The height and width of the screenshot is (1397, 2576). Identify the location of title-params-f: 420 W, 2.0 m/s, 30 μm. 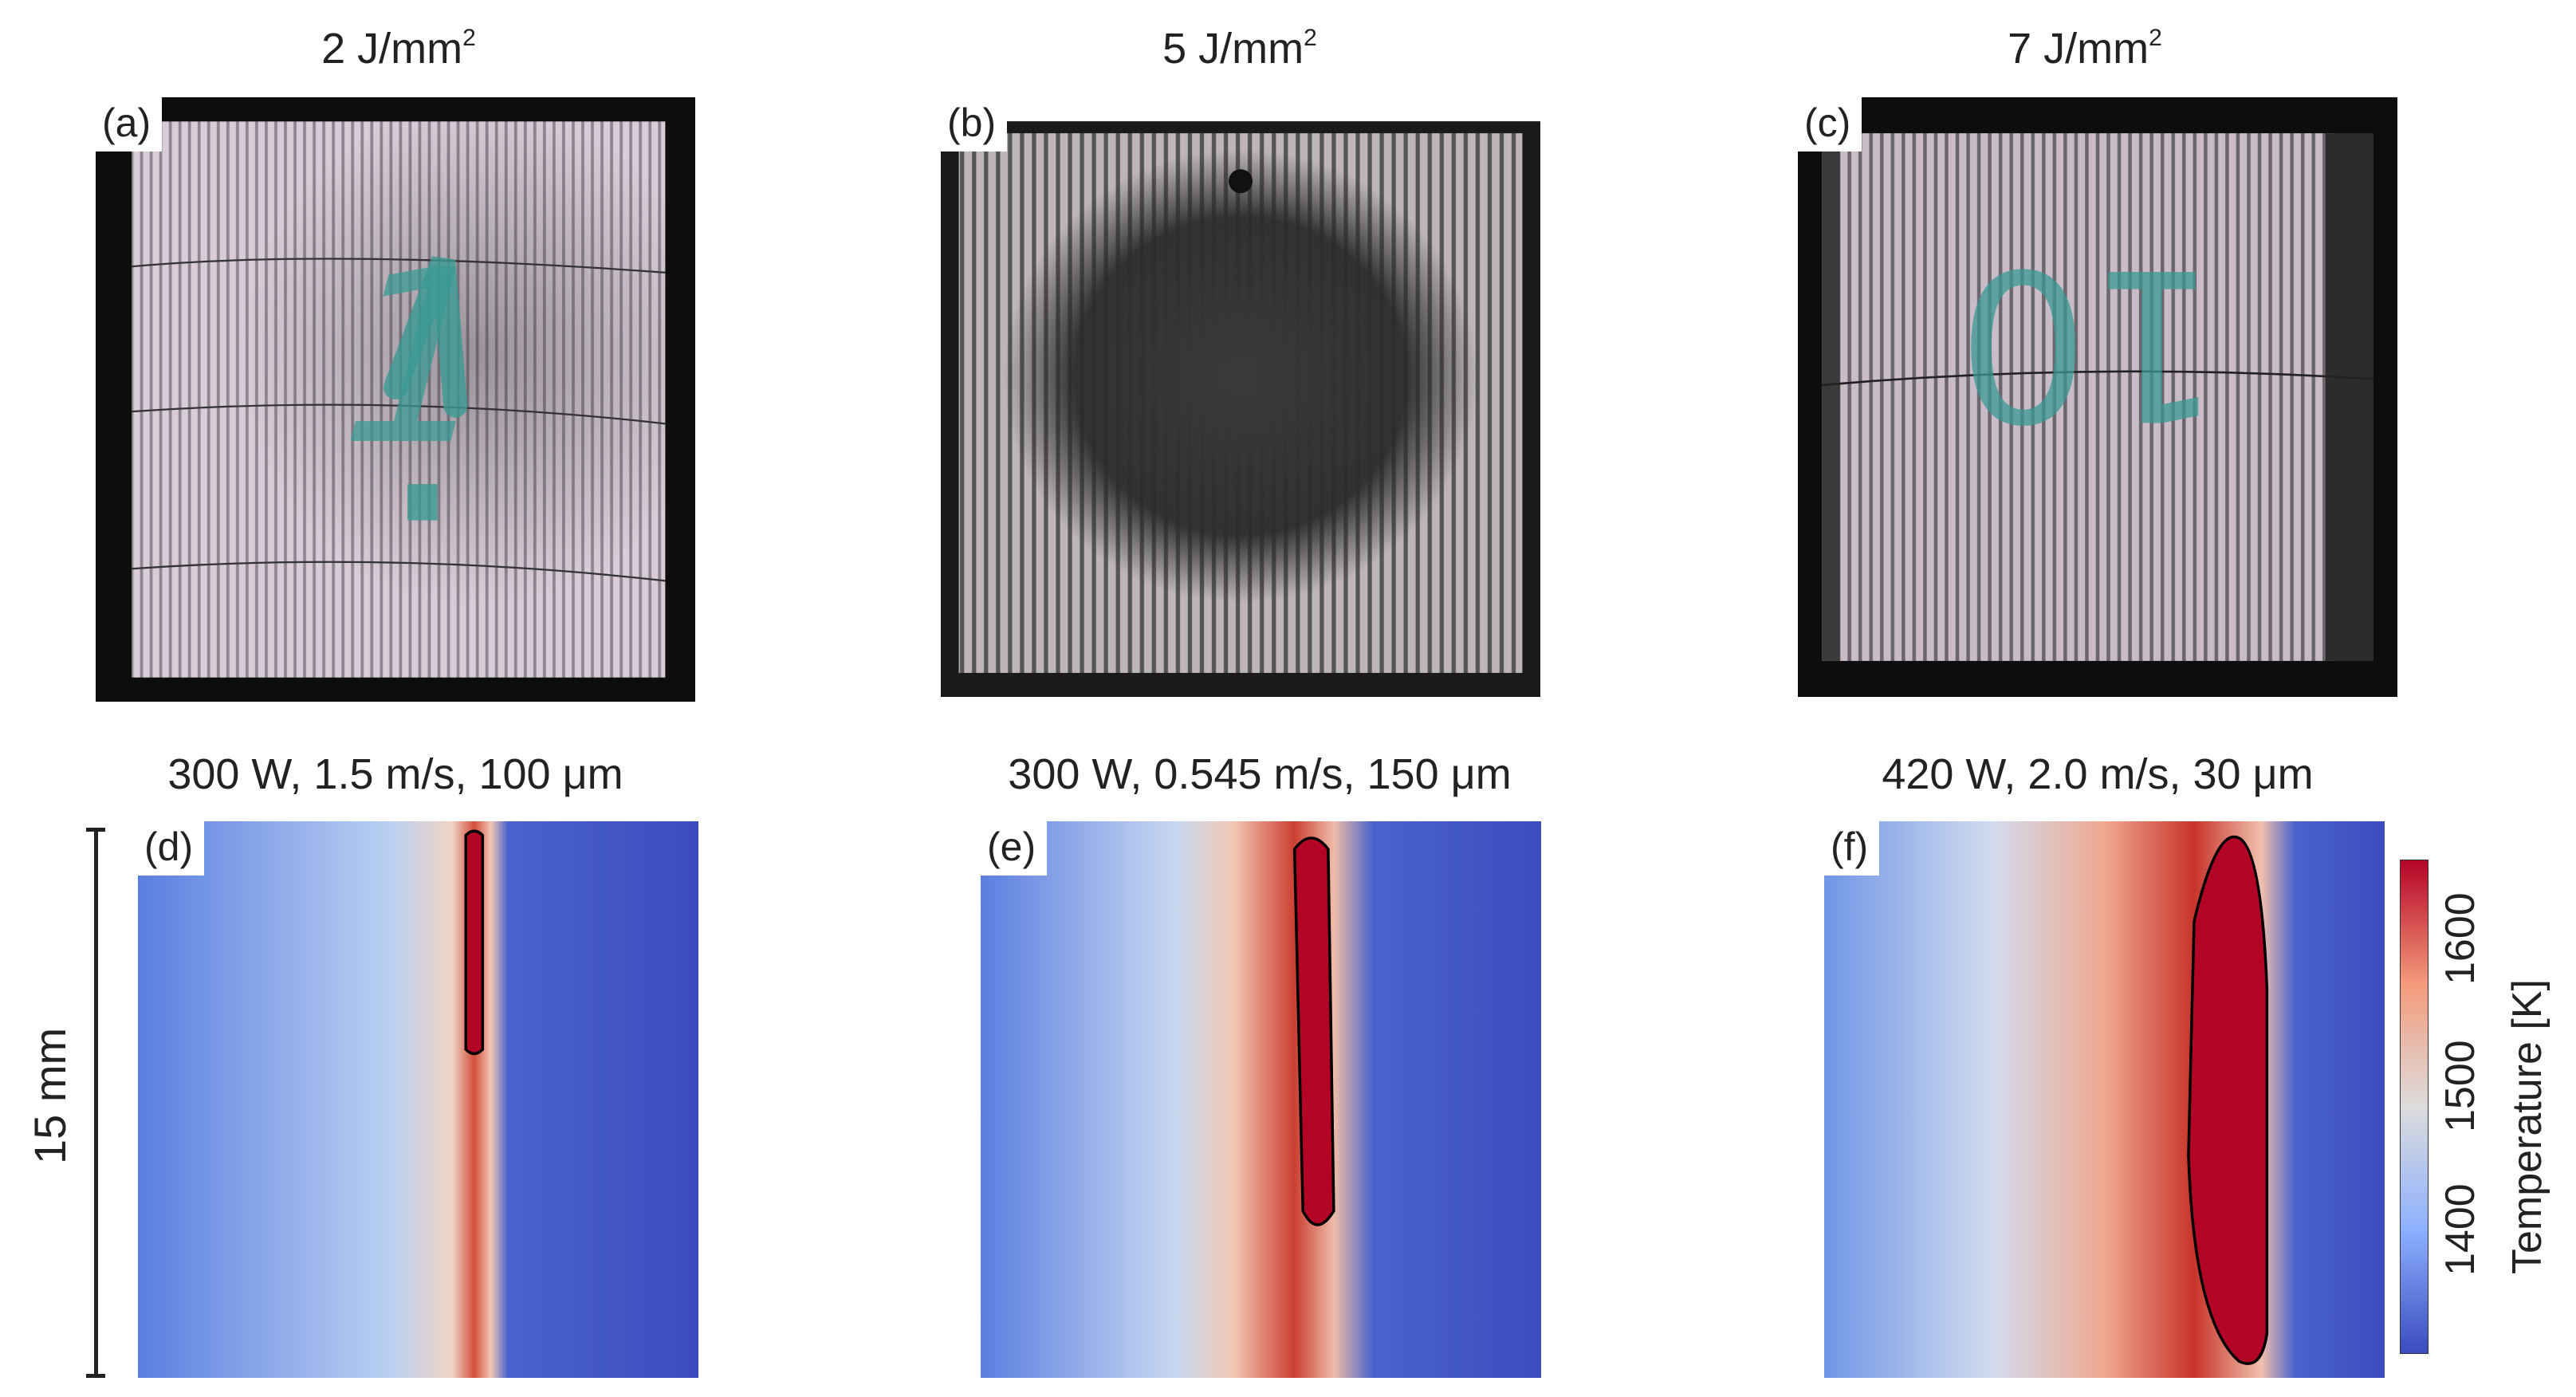
(2098, 774).